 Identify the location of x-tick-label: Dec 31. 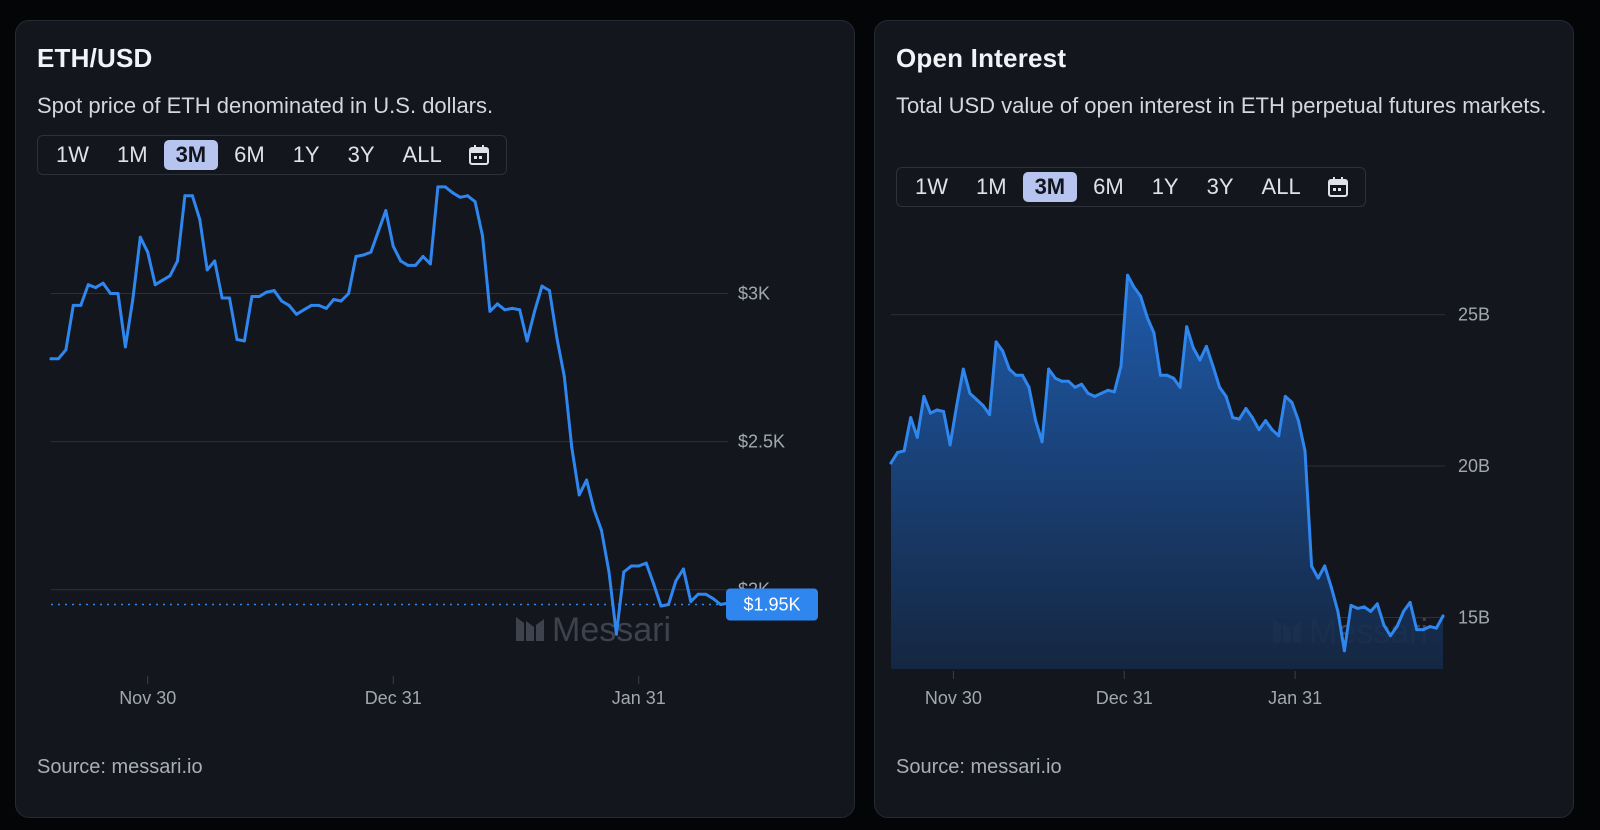
(393, 698).